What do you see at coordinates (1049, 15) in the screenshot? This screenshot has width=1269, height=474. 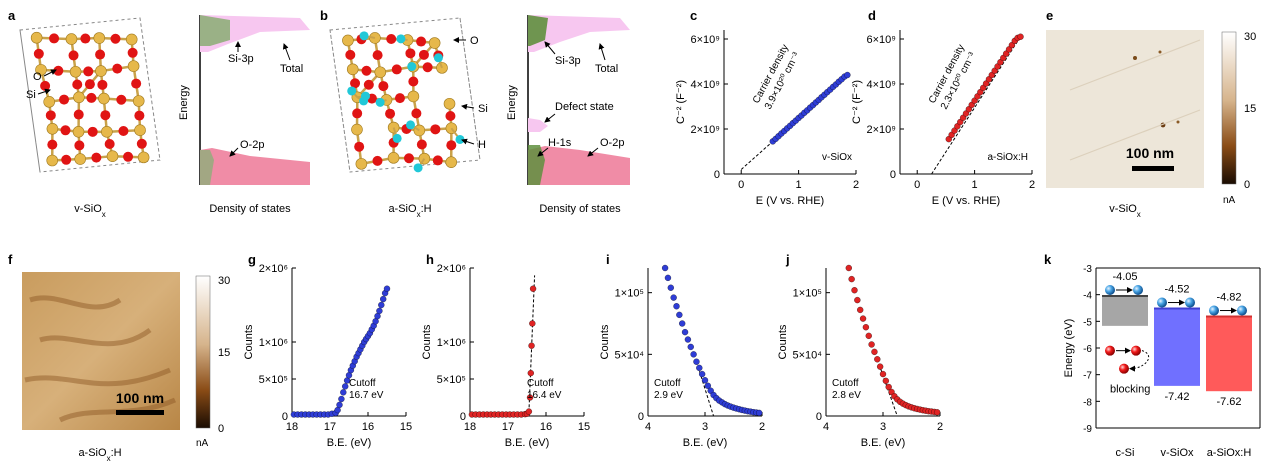 I see `panel-letter-e: e` at bounding box center [1049, 15].